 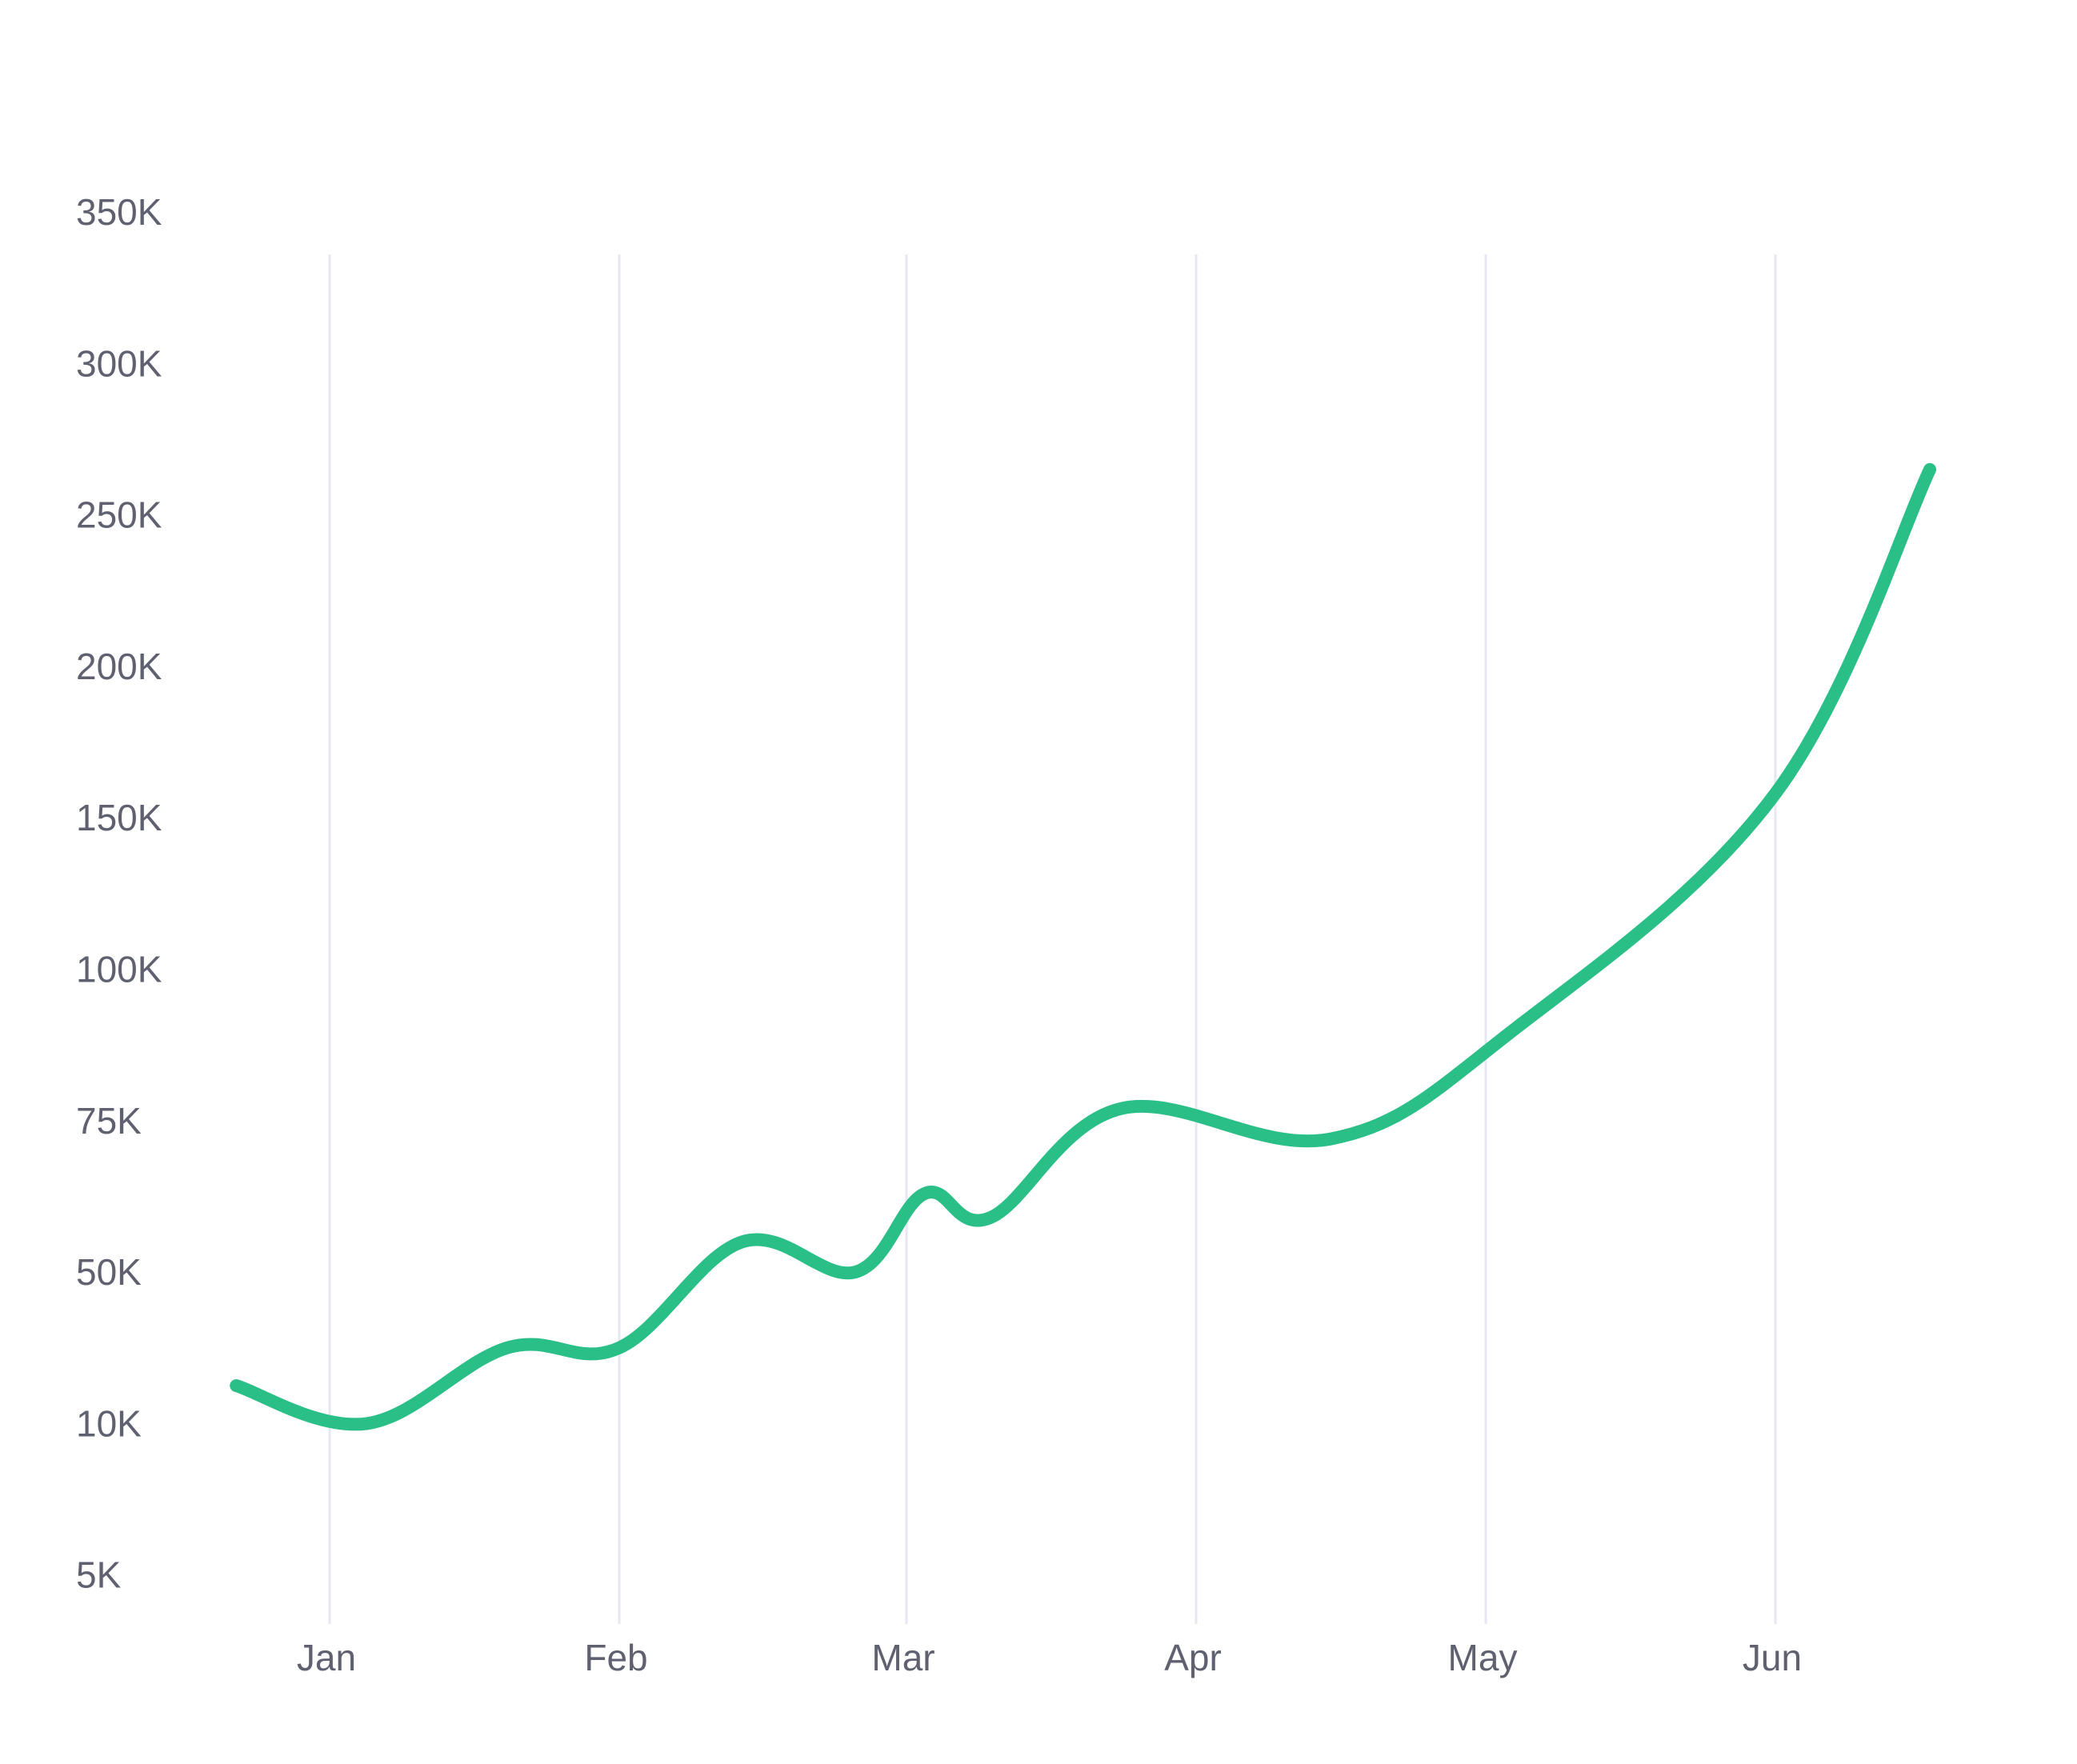 What do you see at coordinates (99, 1575) in the screenshot?
I see `y-tick-label: 5K` at bounding box center [99, 1575].